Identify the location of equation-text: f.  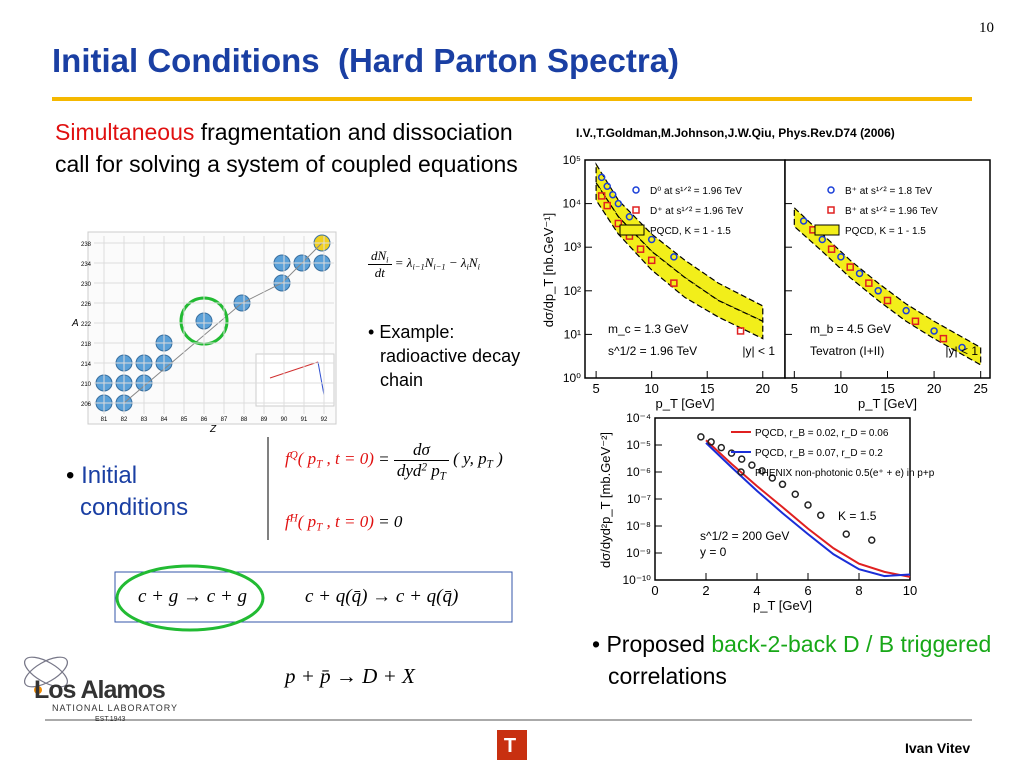
(287, 521).